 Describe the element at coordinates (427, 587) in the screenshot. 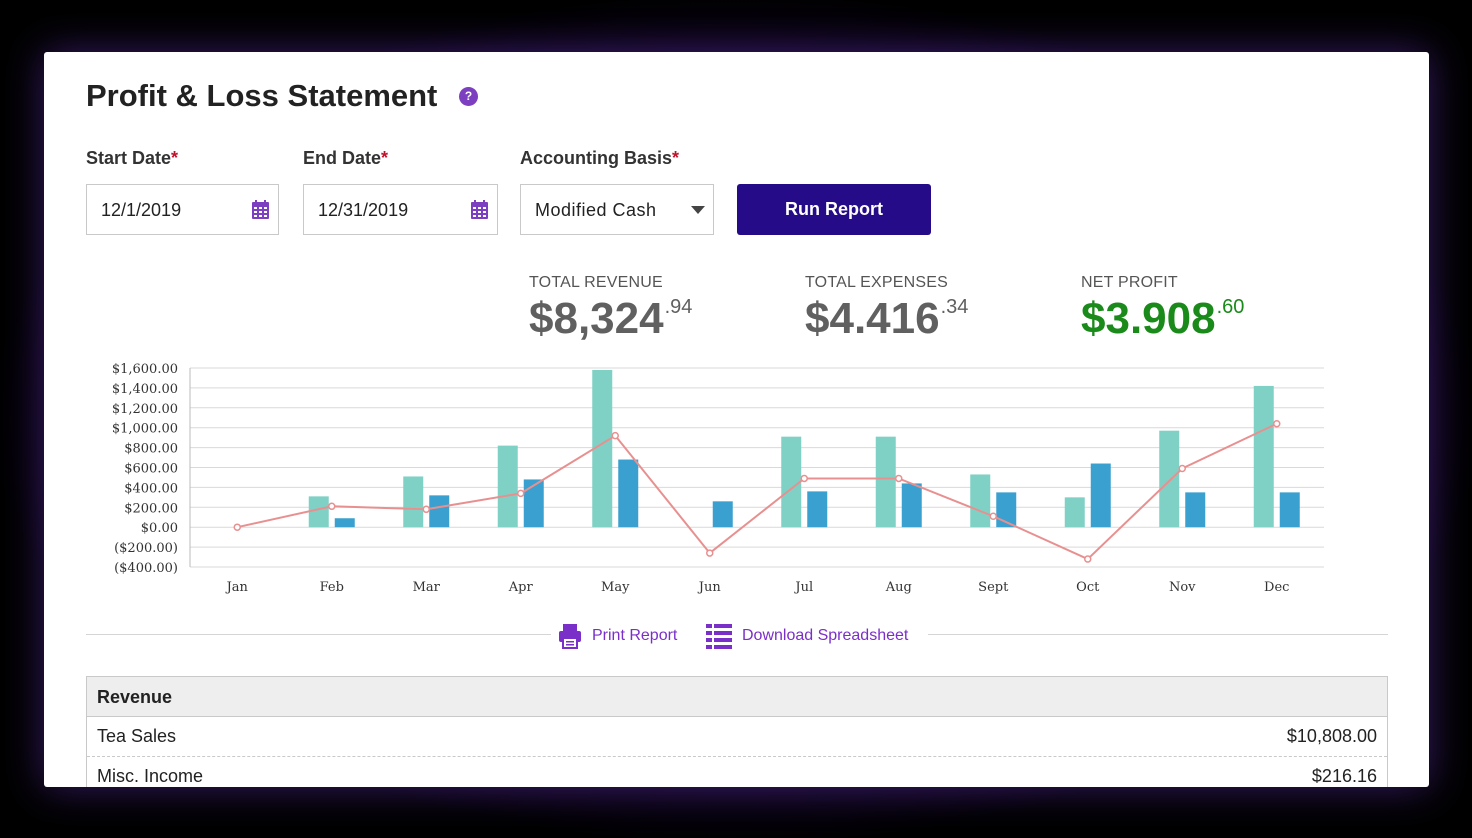

I see `x-tick-label: Mar` at that location.